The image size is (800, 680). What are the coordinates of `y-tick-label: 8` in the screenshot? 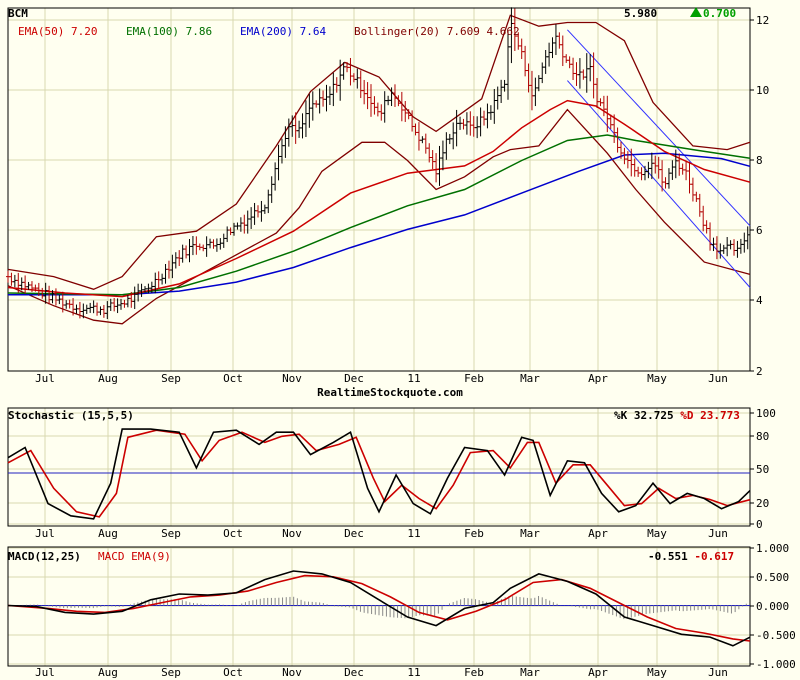 It's located at (759, 160).